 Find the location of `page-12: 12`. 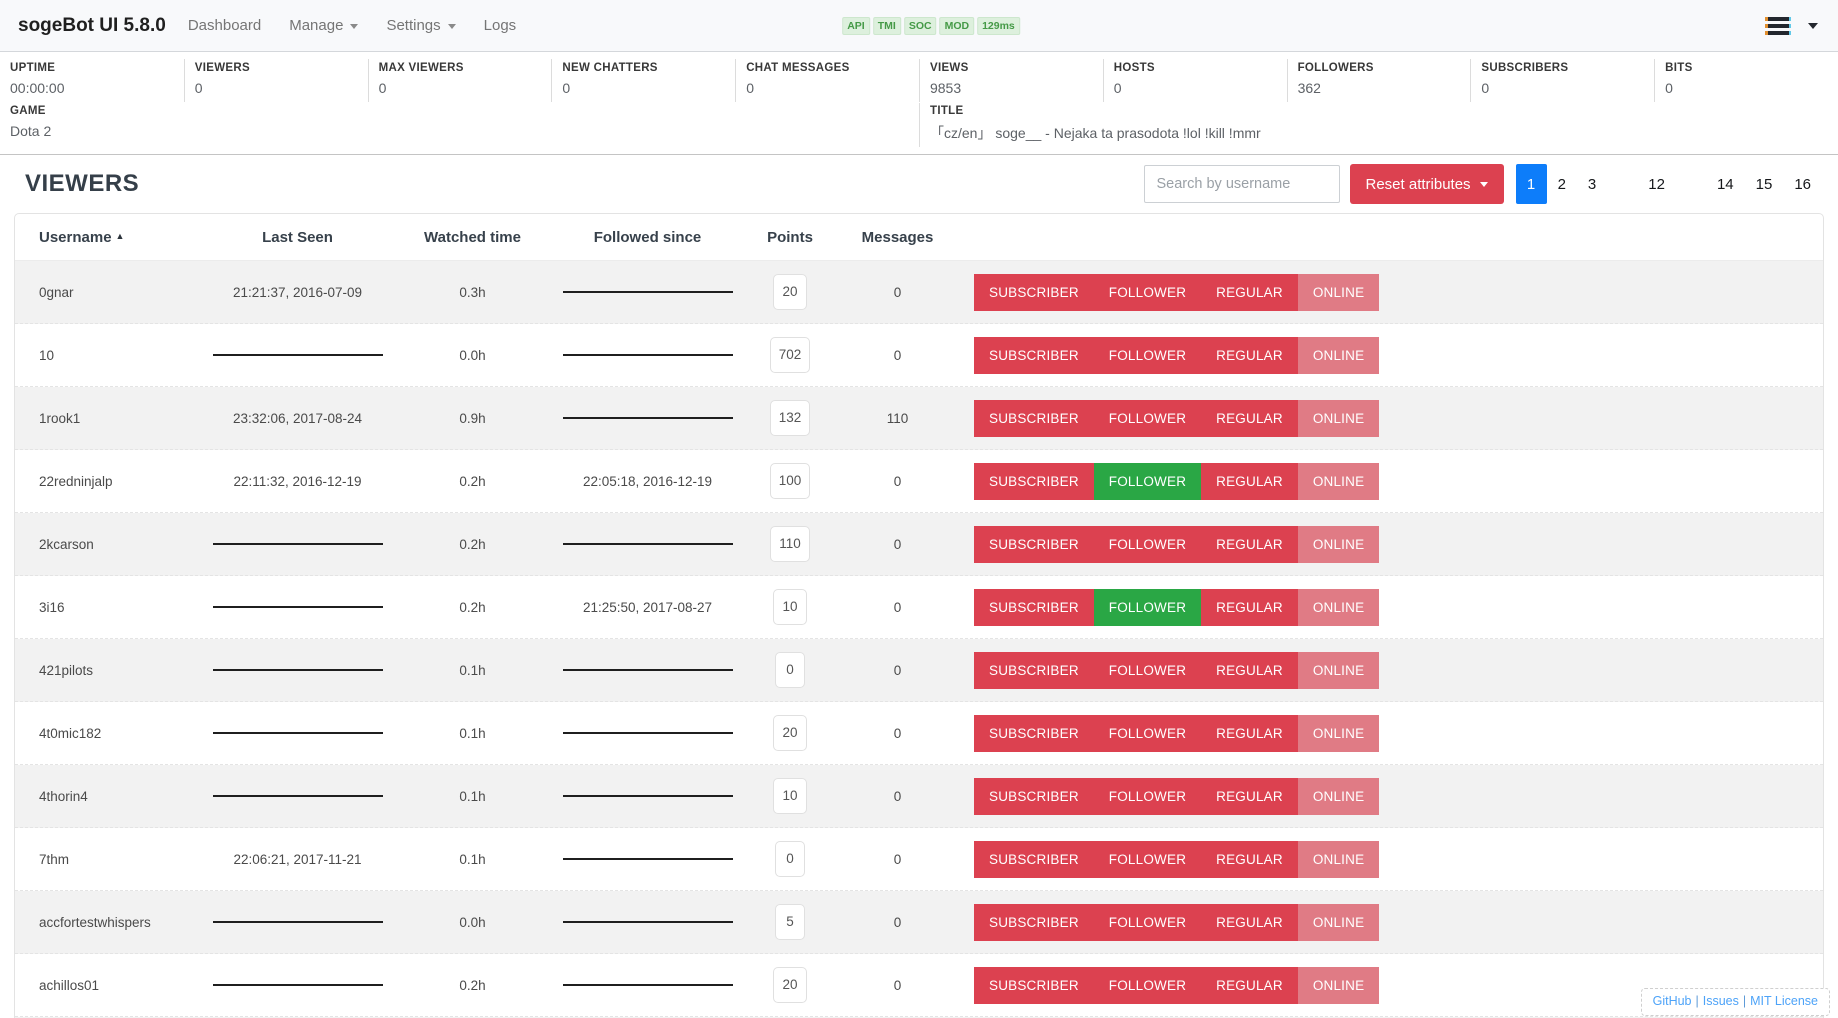

page-12: 12 is located at coordinates (1656, 184).